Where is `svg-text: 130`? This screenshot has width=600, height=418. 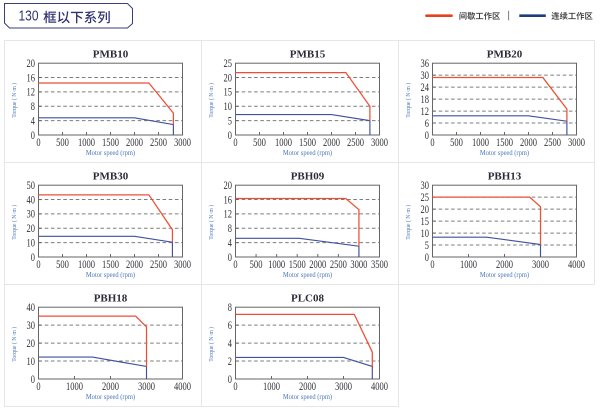 svg-text: 130 is located at coordinates (29, 17).